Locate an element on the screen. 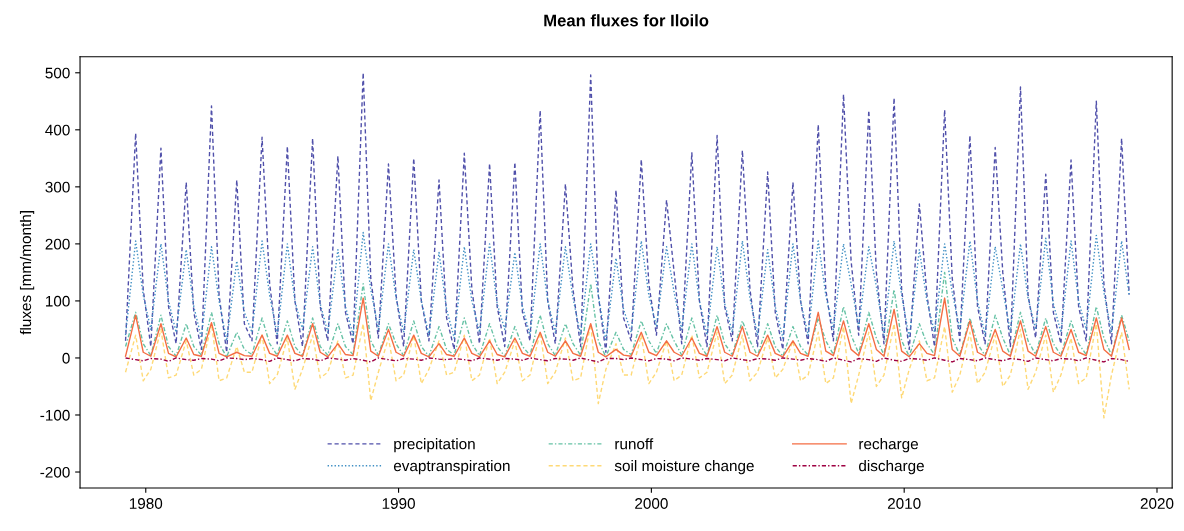 The height and width of the screenshot is (531, 1184). chart-title: Mean fluxes for Iloilo is located at coordinates (626, 20).